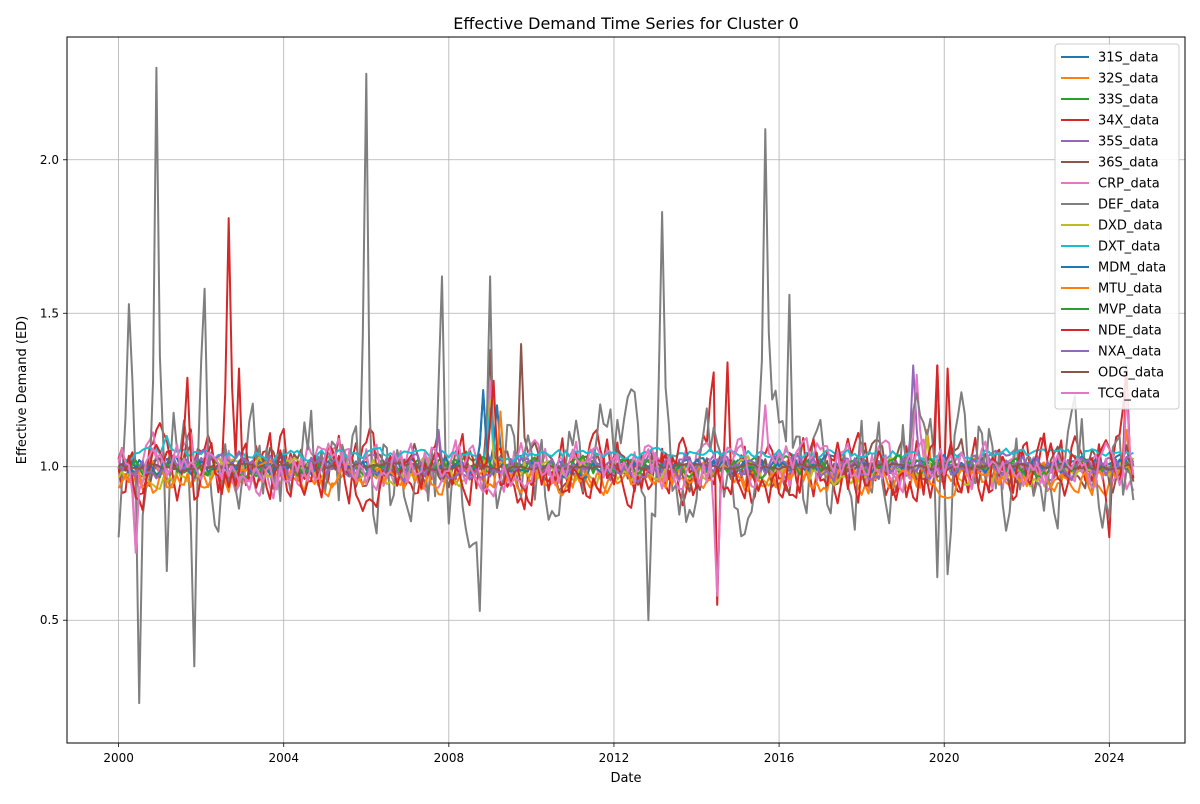 The image size is (1200, 804). I want to click on legend-label: MTU_data, so click(1130, 289).